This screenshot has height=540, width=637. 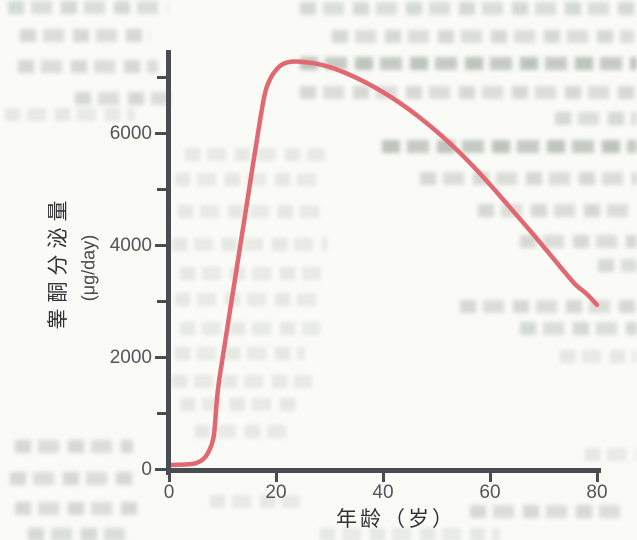 I want to click on y-axis-title: 睾酮分泌量, so click(x=58, y=262).